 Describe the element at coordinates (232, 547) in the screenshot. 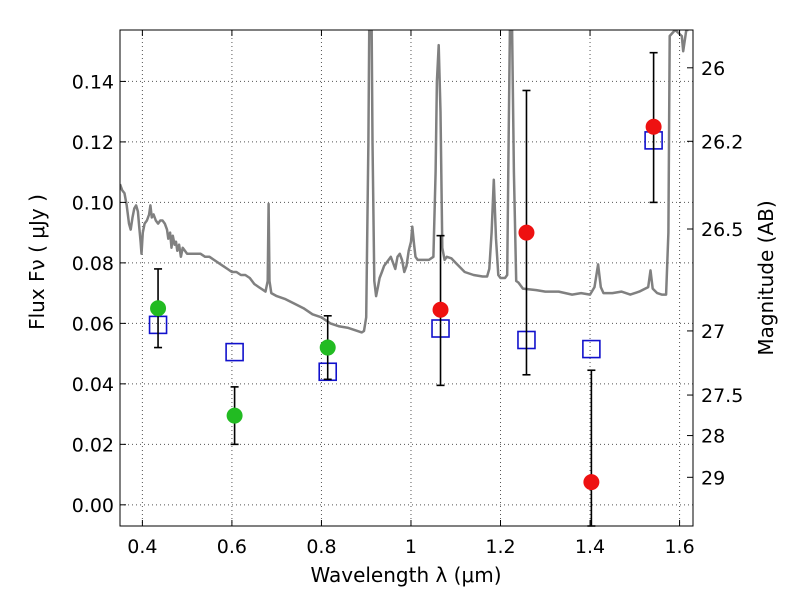

I see `x-tick-label: 0.6` at that location.